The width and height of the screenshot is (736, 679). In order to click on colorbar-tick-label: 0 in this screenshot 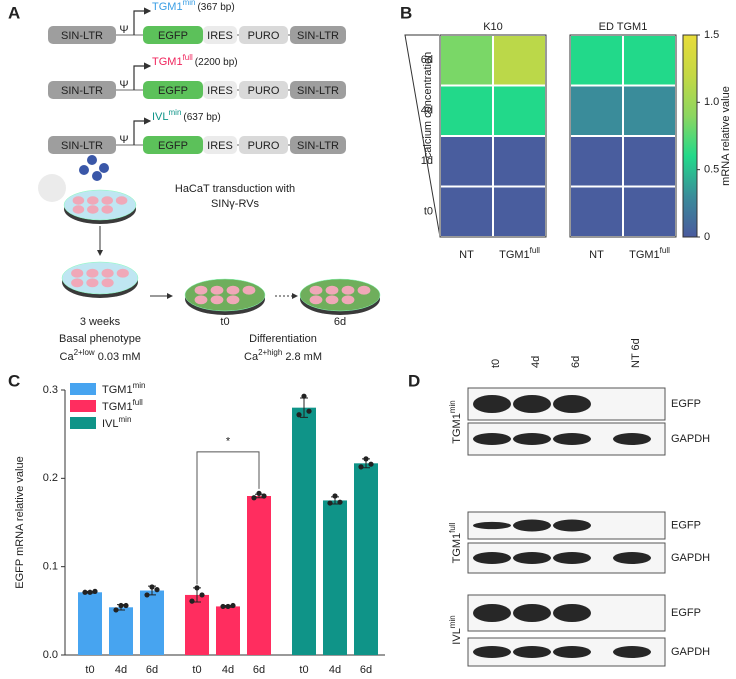, I will do `click(707, 237)`.